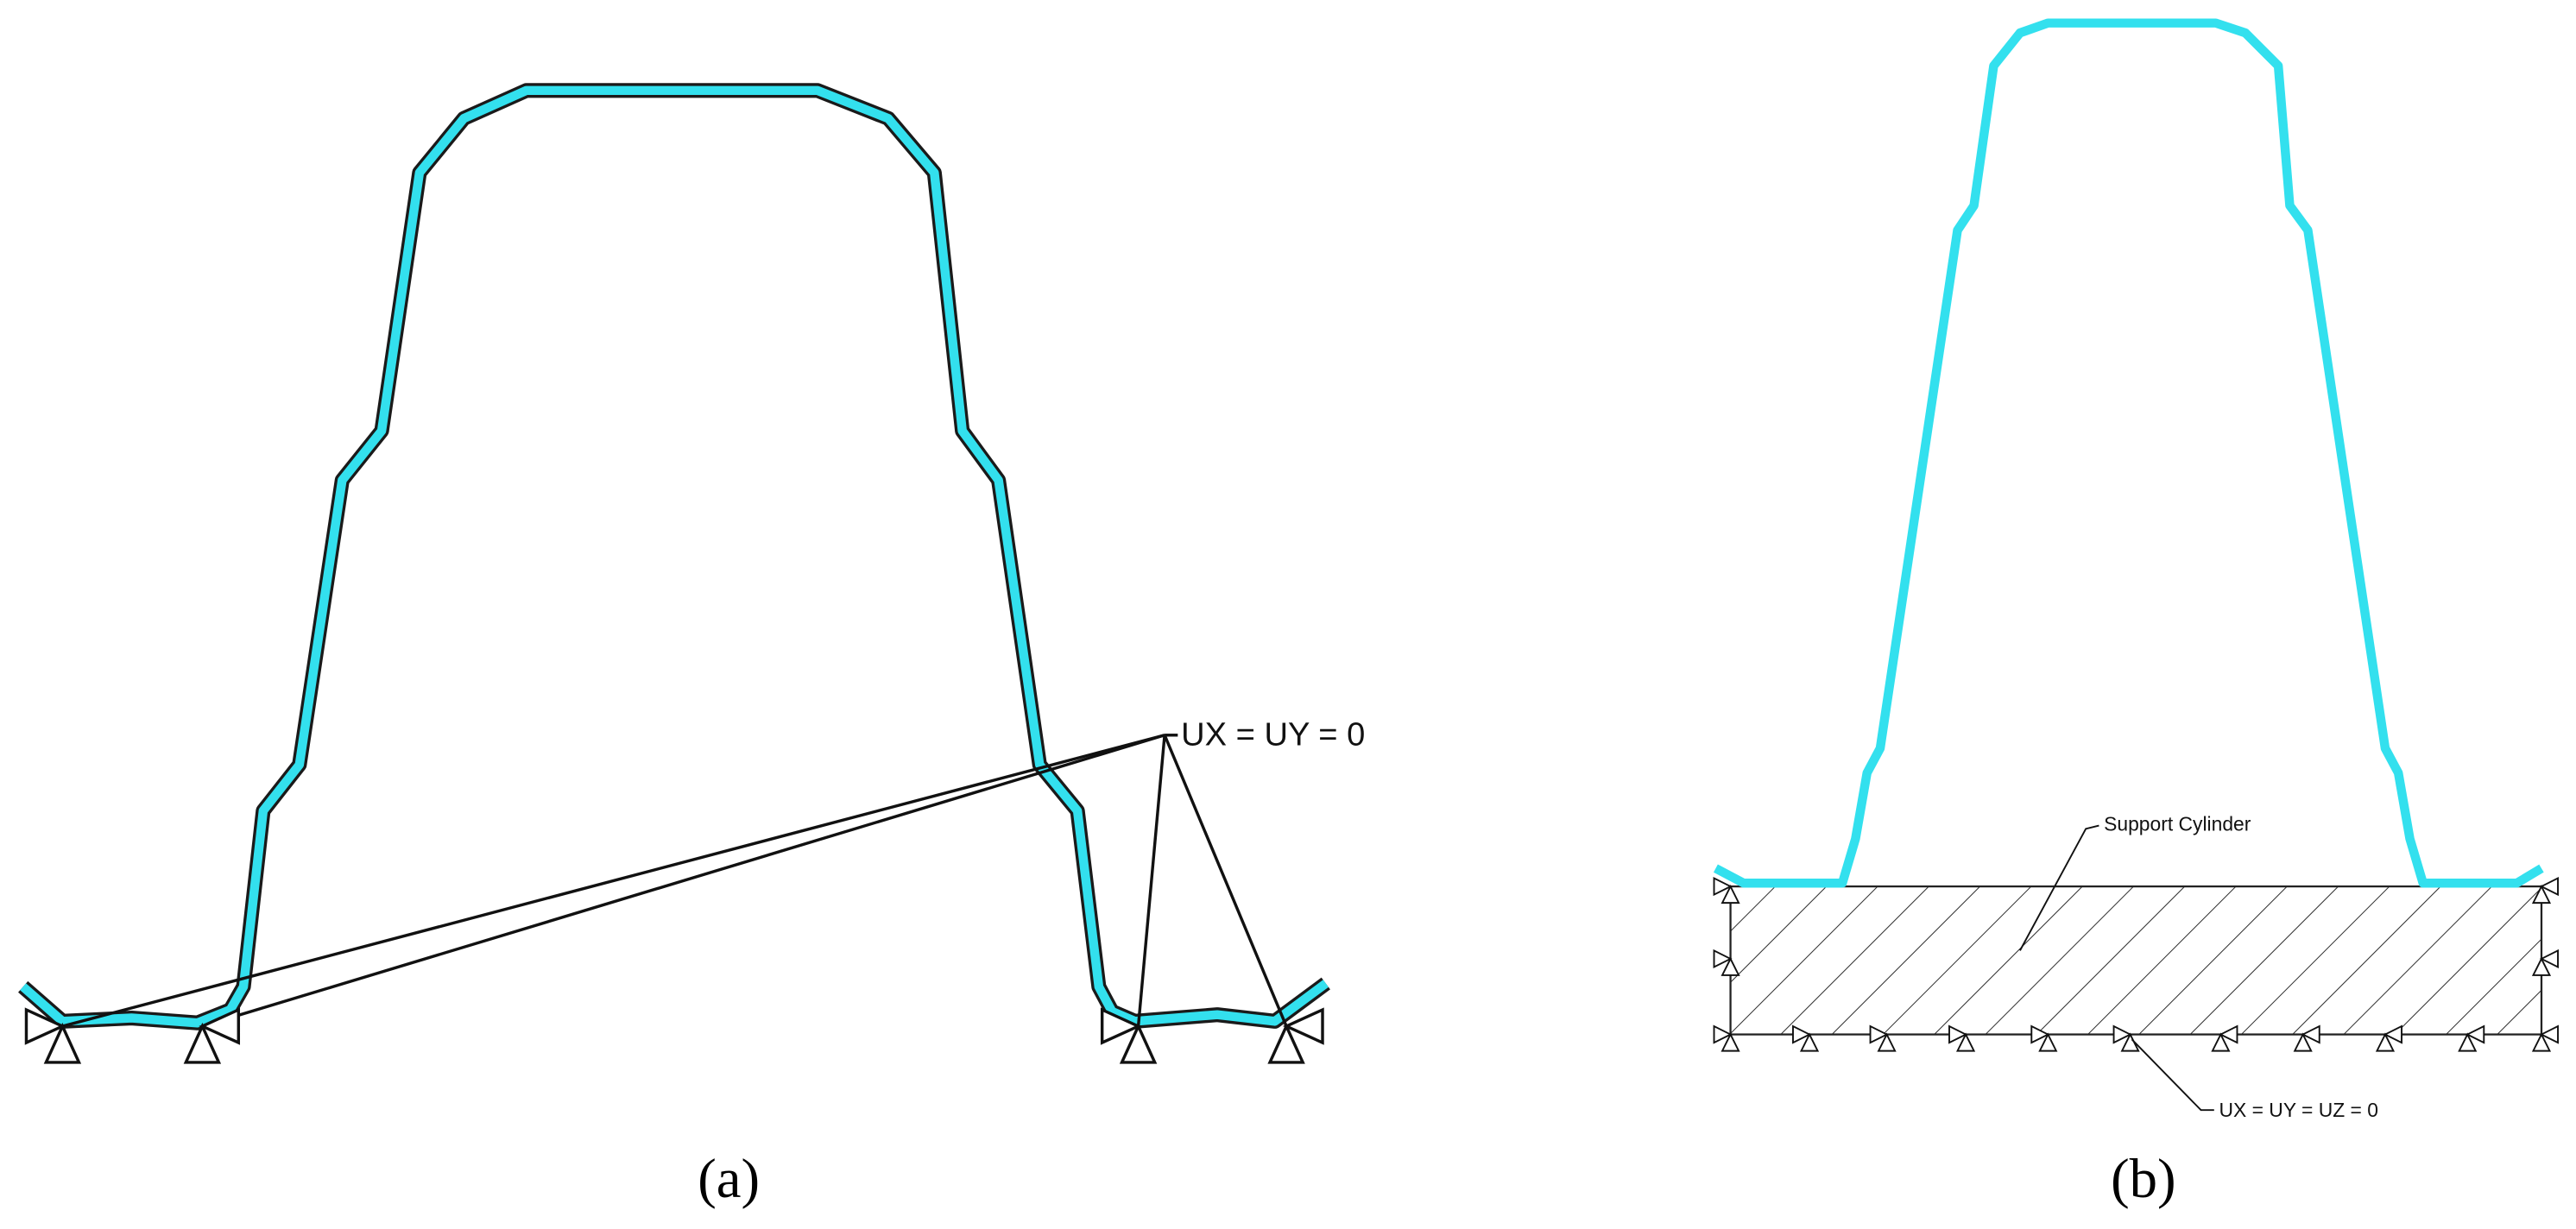 Image resolution: width=2576 pixels, height=1229 pixels. What do you see at coordinates (729, 1179) in the screenshot?
I see `panel-label: (a)` at bounding box center [729, 1179].